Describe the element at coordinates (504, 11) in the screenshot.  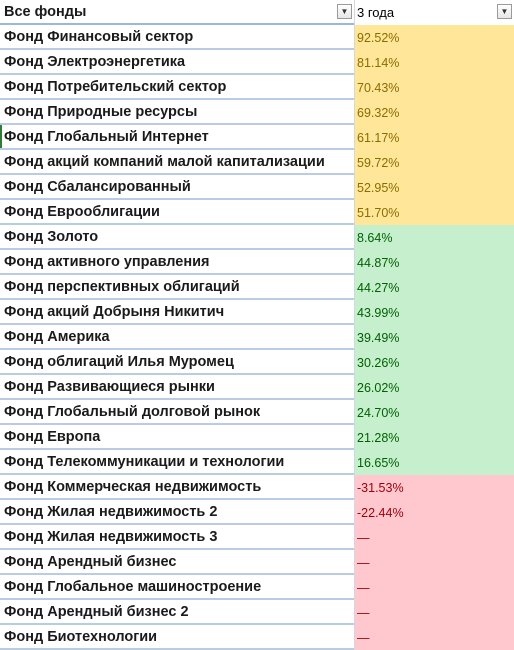
I see `sort-filter-icon: ▼` at that location.